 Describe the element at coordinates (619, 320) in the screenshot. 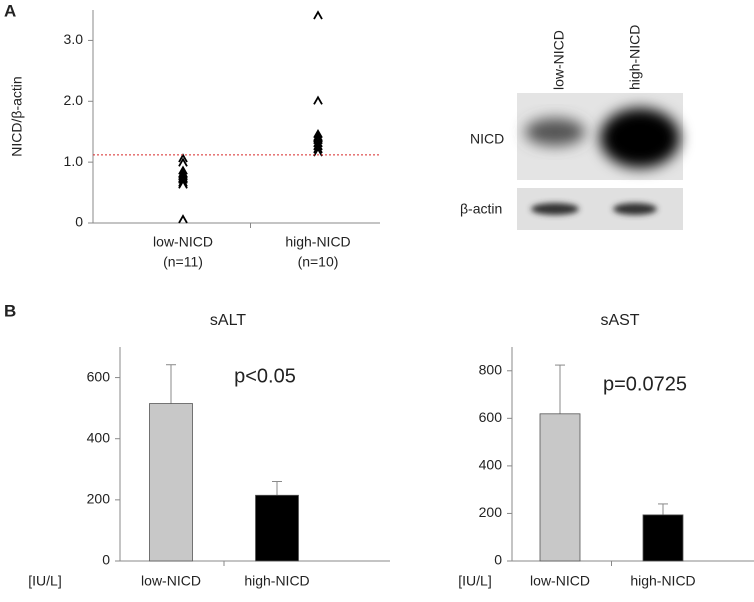

I see `chart-title: sAST` at that location.